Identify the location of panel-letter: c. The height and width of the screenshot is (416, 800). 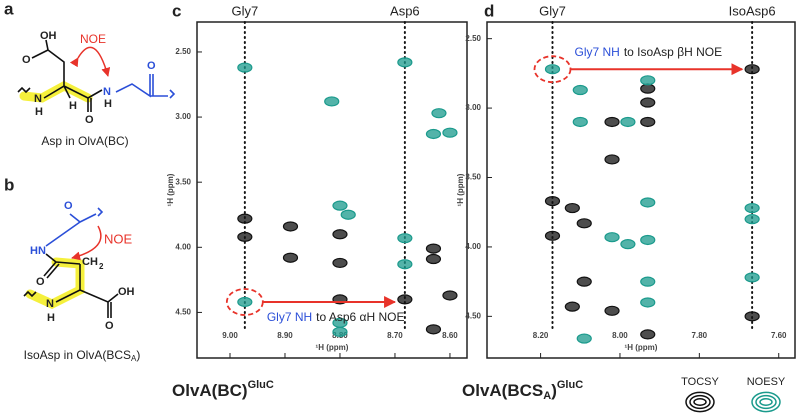
(176, 10).